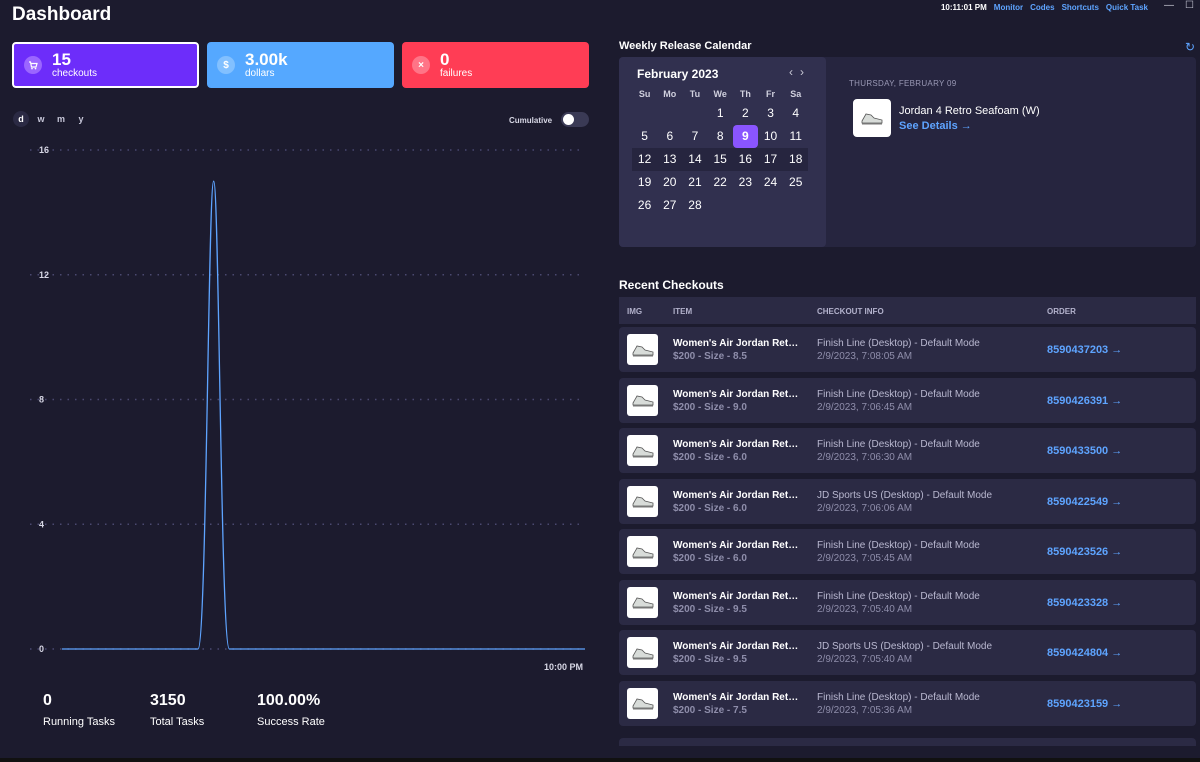 The height and width of the screenshot is (762, 1200). What do you see at coordinates (531, 120) in the screenshot?
I see `cumulative-label: Cumulative` at bounding box center [531, 120].